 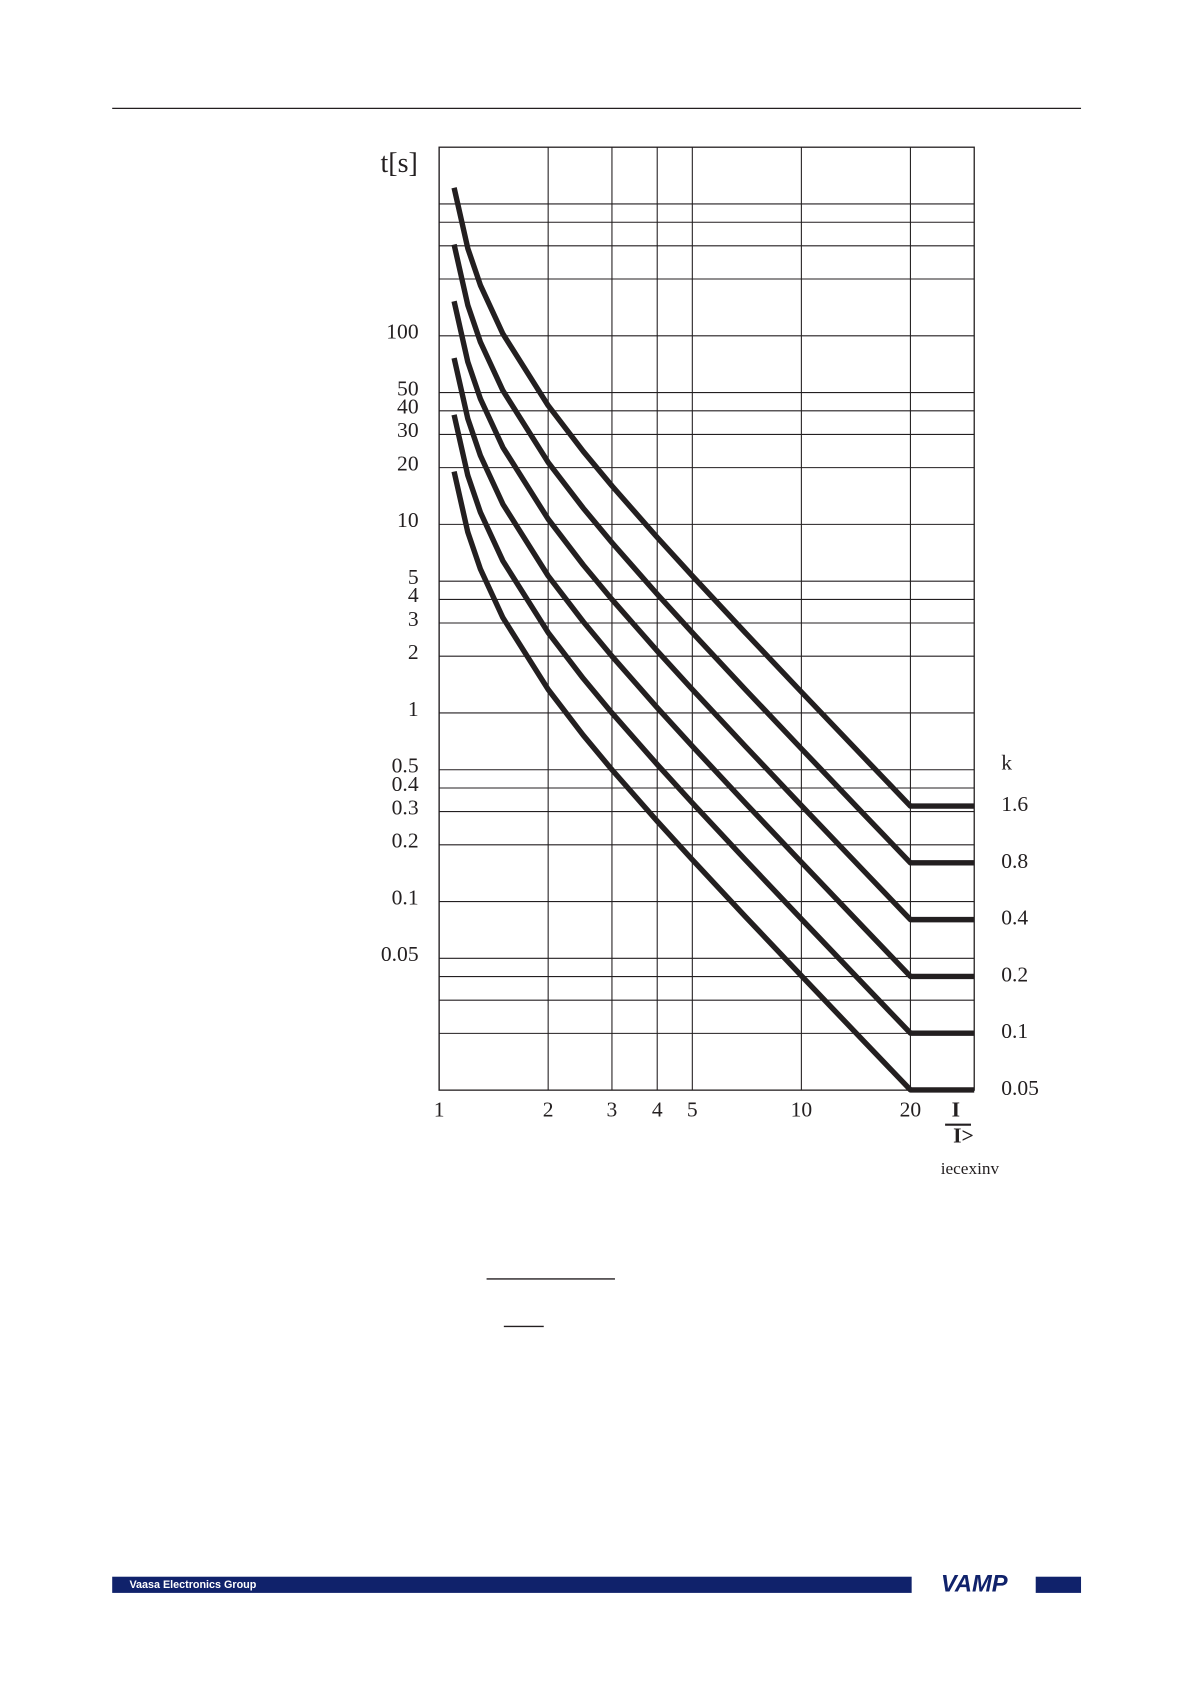 I want to click on footer-block, so click(x=1058, y=1584).